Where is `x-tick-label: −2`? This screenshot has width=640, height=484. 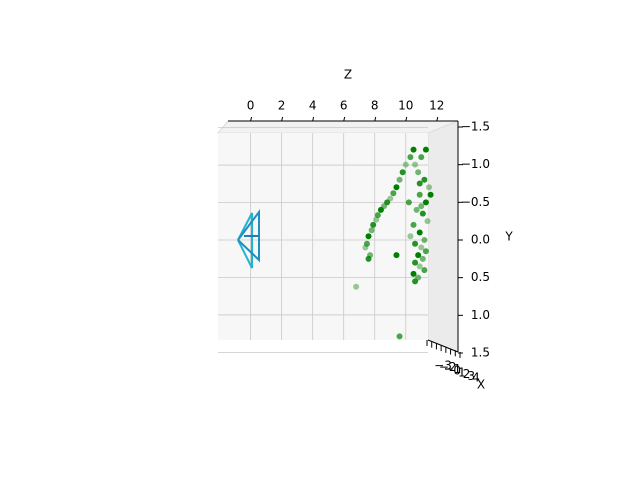 x-tick-label: −2 is located at coordinates (448, 367).